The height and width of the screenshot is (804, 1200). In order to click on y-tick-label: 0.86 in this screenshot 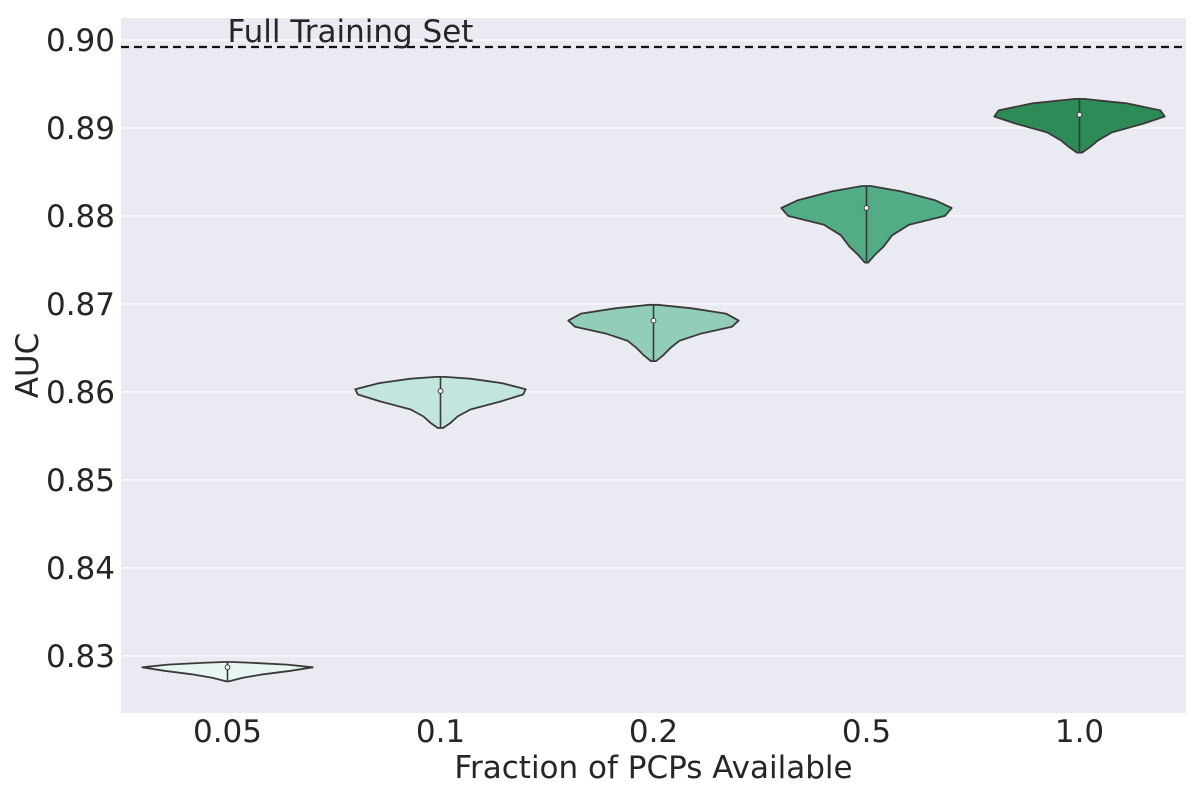, I will do `click(80, 393)`.